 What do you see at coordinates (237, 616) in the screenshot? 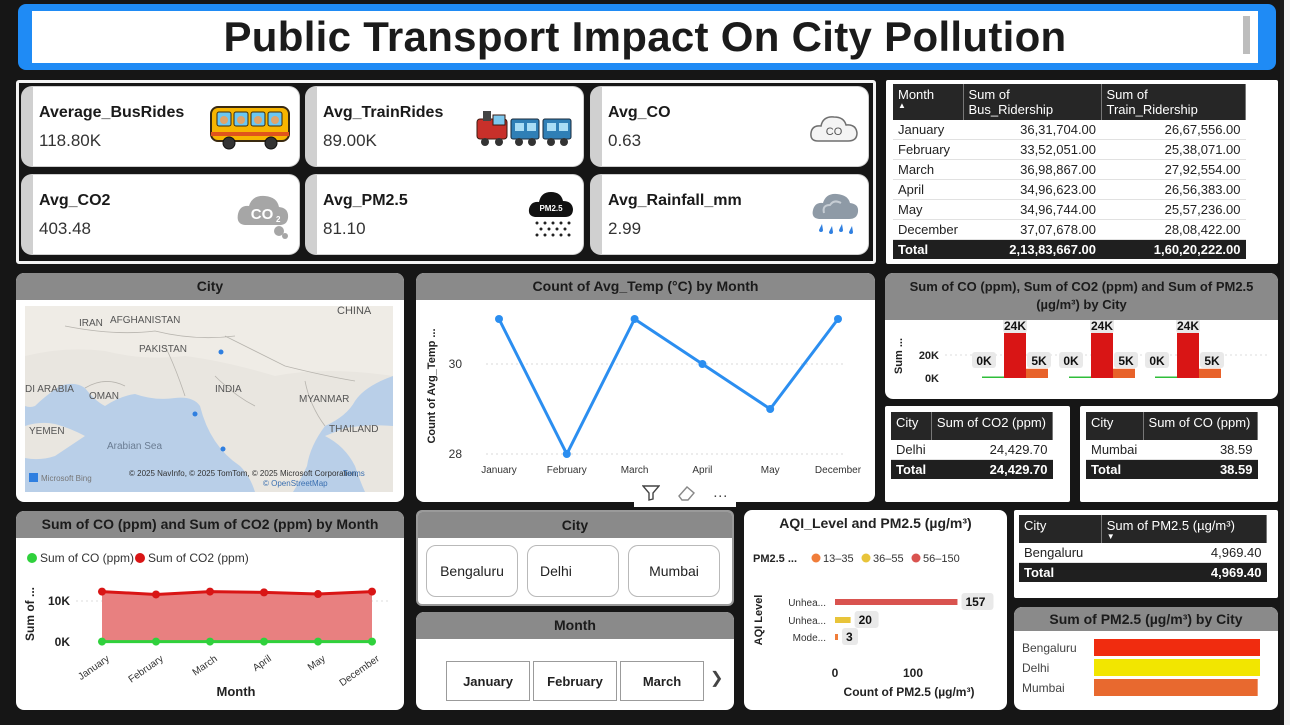
I see `co2-area` at bounding box center [237, 616].